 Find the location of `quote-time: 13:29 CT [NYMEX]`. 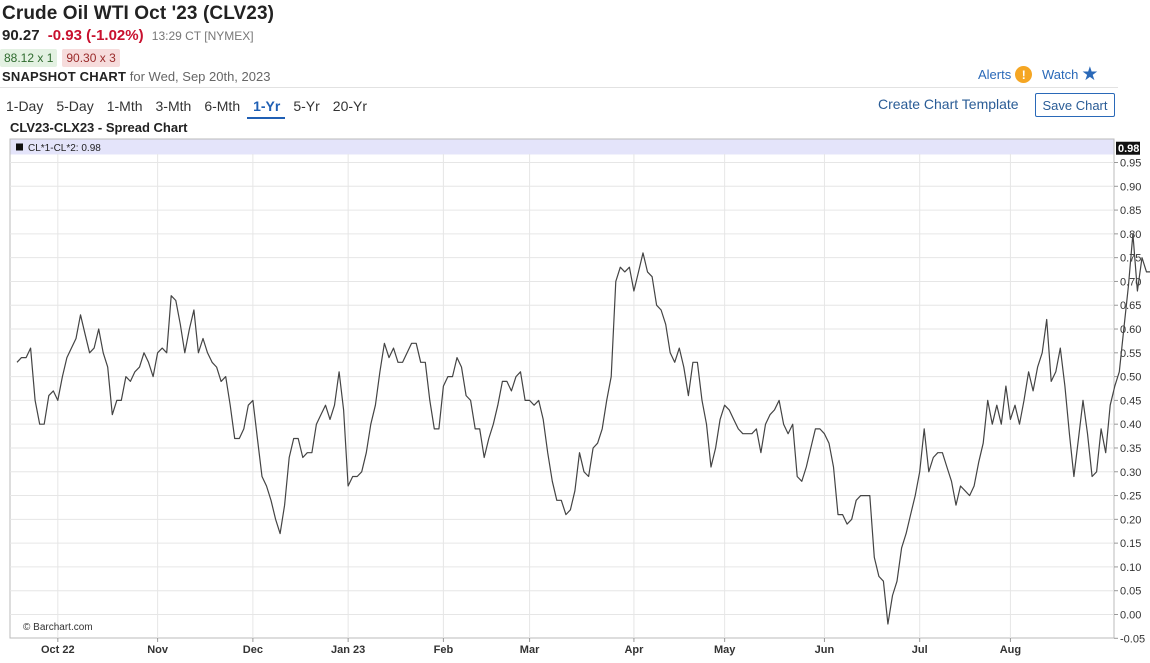

quote-time: 13:29 CT [NYMEX] is located at coordinates (202, 36).